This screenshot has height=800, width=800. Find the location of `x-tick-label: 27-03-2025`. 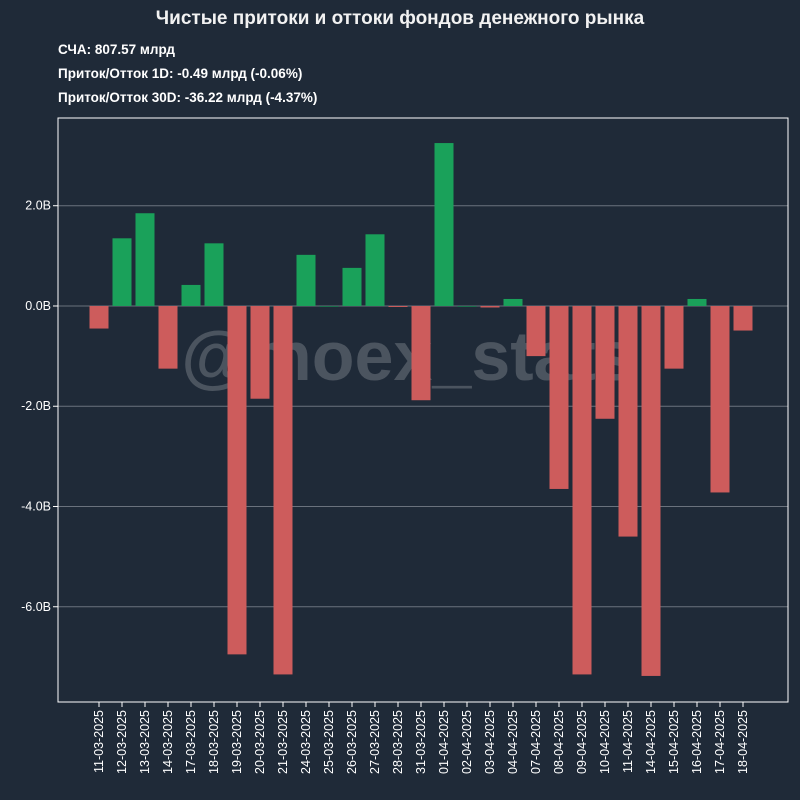

x-tick-label: 27-03-2025 is located at coordinates (375, 742).